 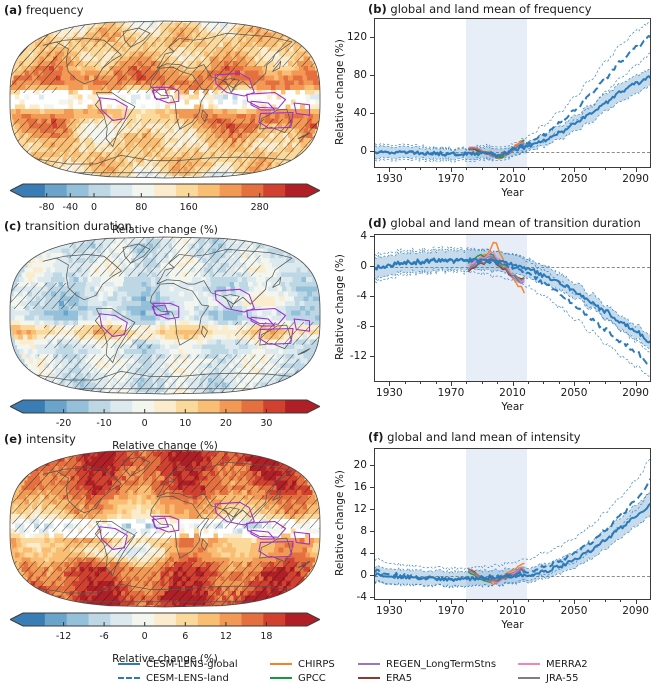 I want to click on colorbar-tick: 12, so click(x=225, y=636).